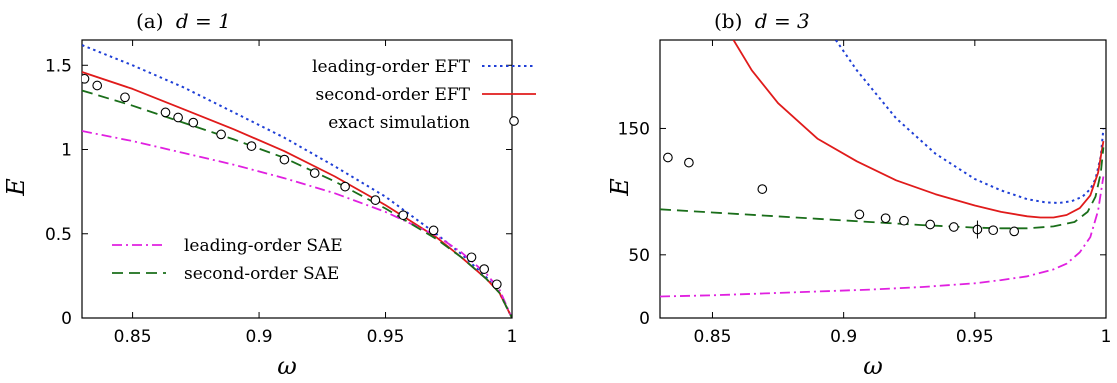  What do you see at coordinates (287, 366) in the screenshot?
I see `panel-a-x-axis-label: ω` at bounding box center [287, 366].